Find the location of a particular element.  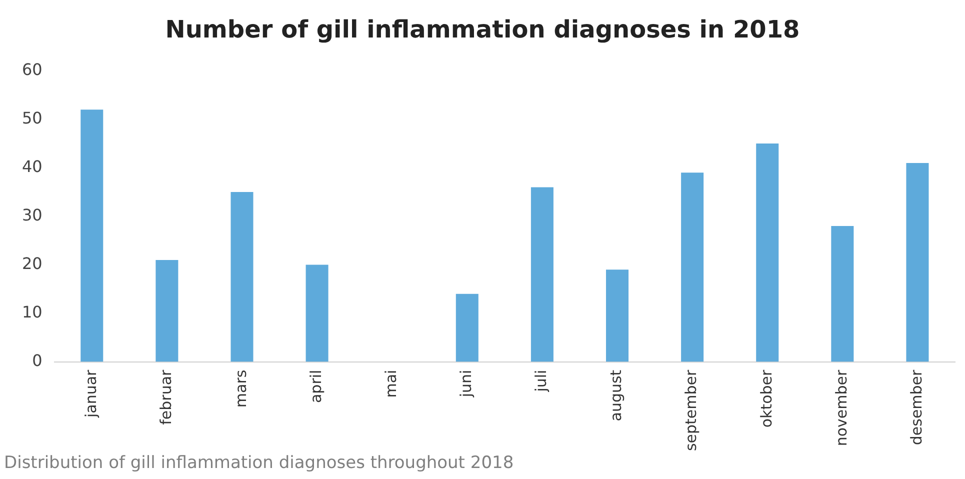

y-tick-label: 40 is located at coordinates (32, 166).